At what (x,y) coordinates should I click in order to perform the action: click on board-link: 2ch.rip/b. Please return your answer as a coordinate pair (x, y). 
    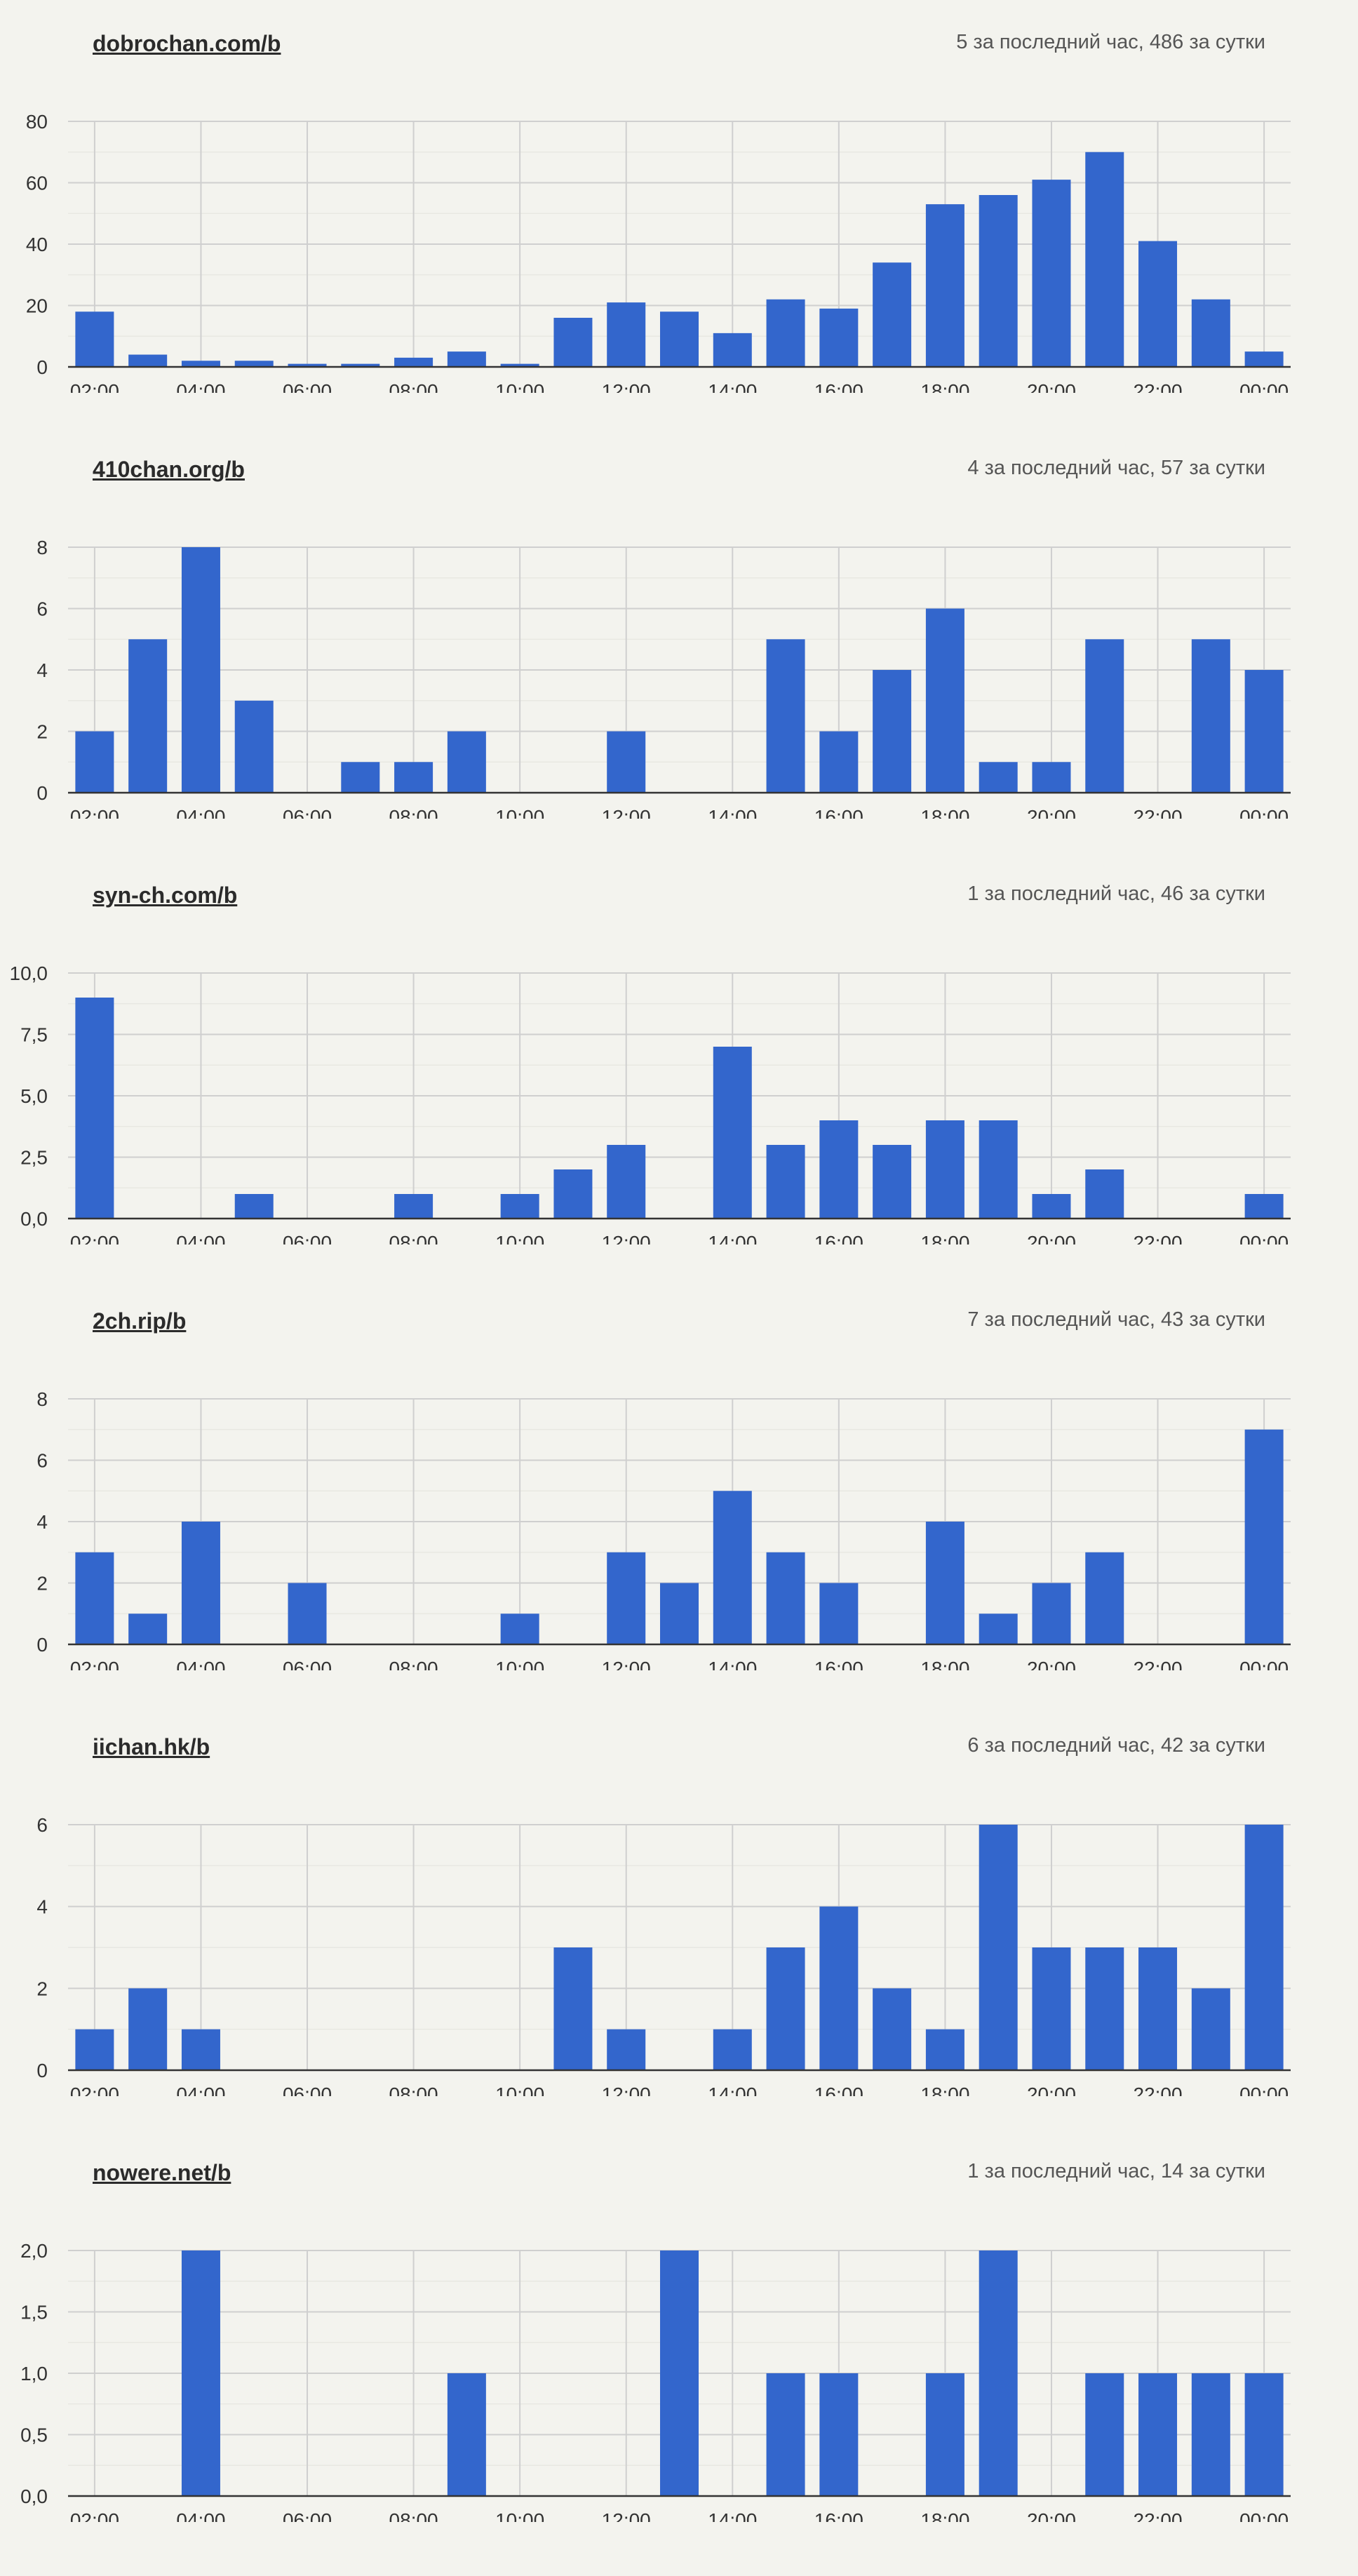
    Looking at the image, I should click on (140, 1321).